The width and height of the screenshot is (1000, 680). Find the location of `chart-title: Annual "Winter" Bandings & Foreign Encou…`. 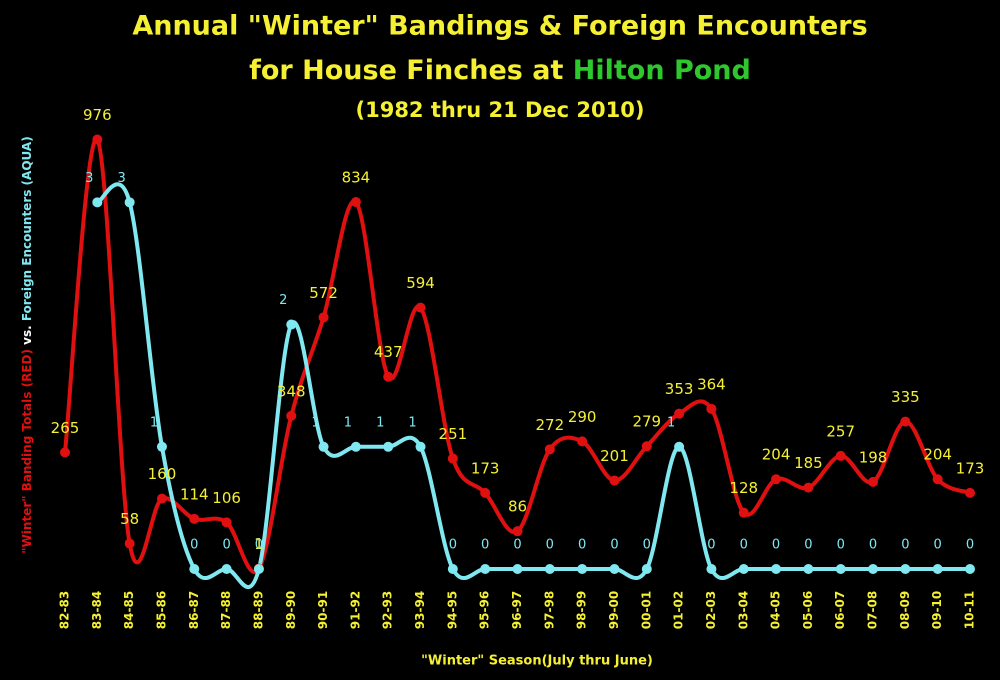

chart-title: Annual "Winter" Bandings & Foreign Encou… is located at coordinates (499, 26).